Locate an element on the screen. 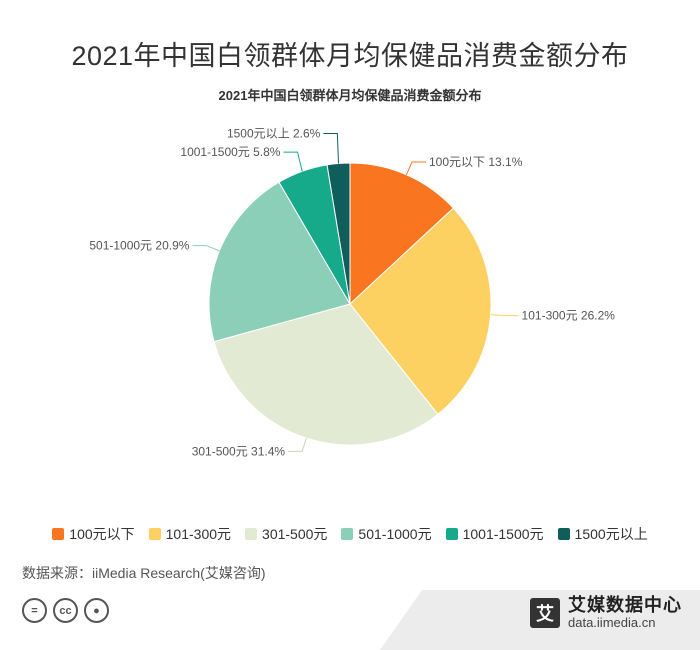  legend-item: 301-500元 is located at coordinates (286, 534).